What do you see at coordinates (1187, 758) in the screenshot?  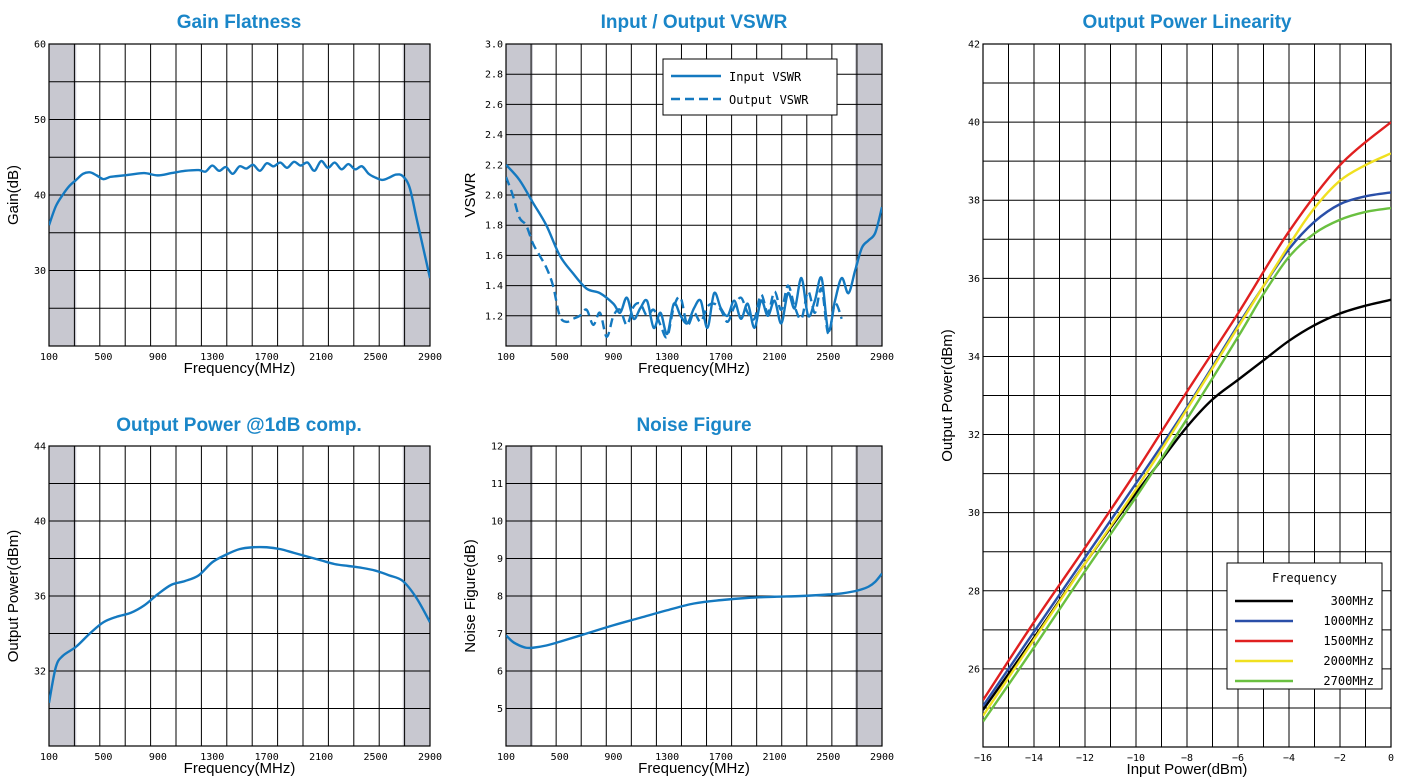 I see `x-tick-label: −8` at bounding box center [1187, 758].